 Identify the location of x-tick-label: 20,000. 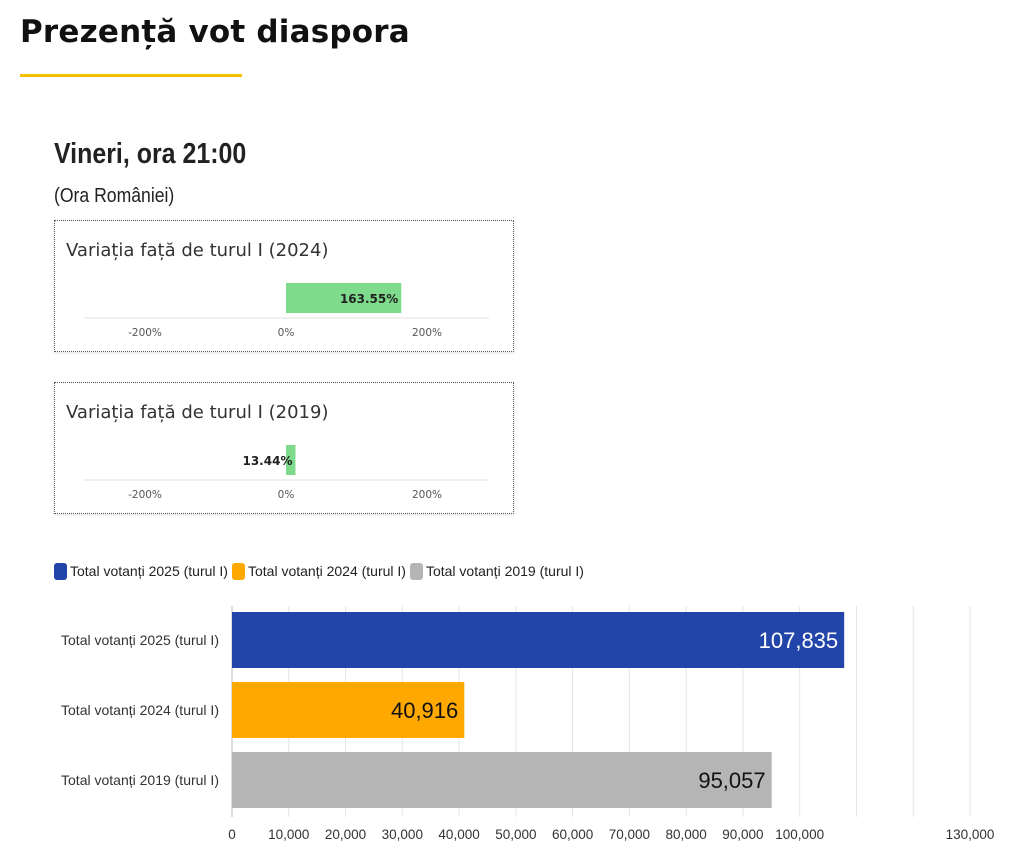
(345, 834).